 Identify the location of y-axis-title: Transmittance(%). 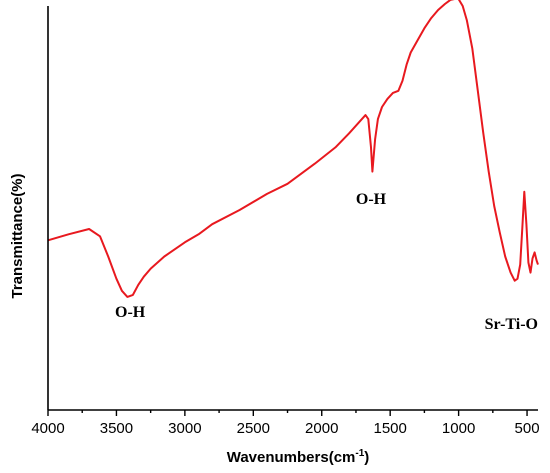
(17, 235).